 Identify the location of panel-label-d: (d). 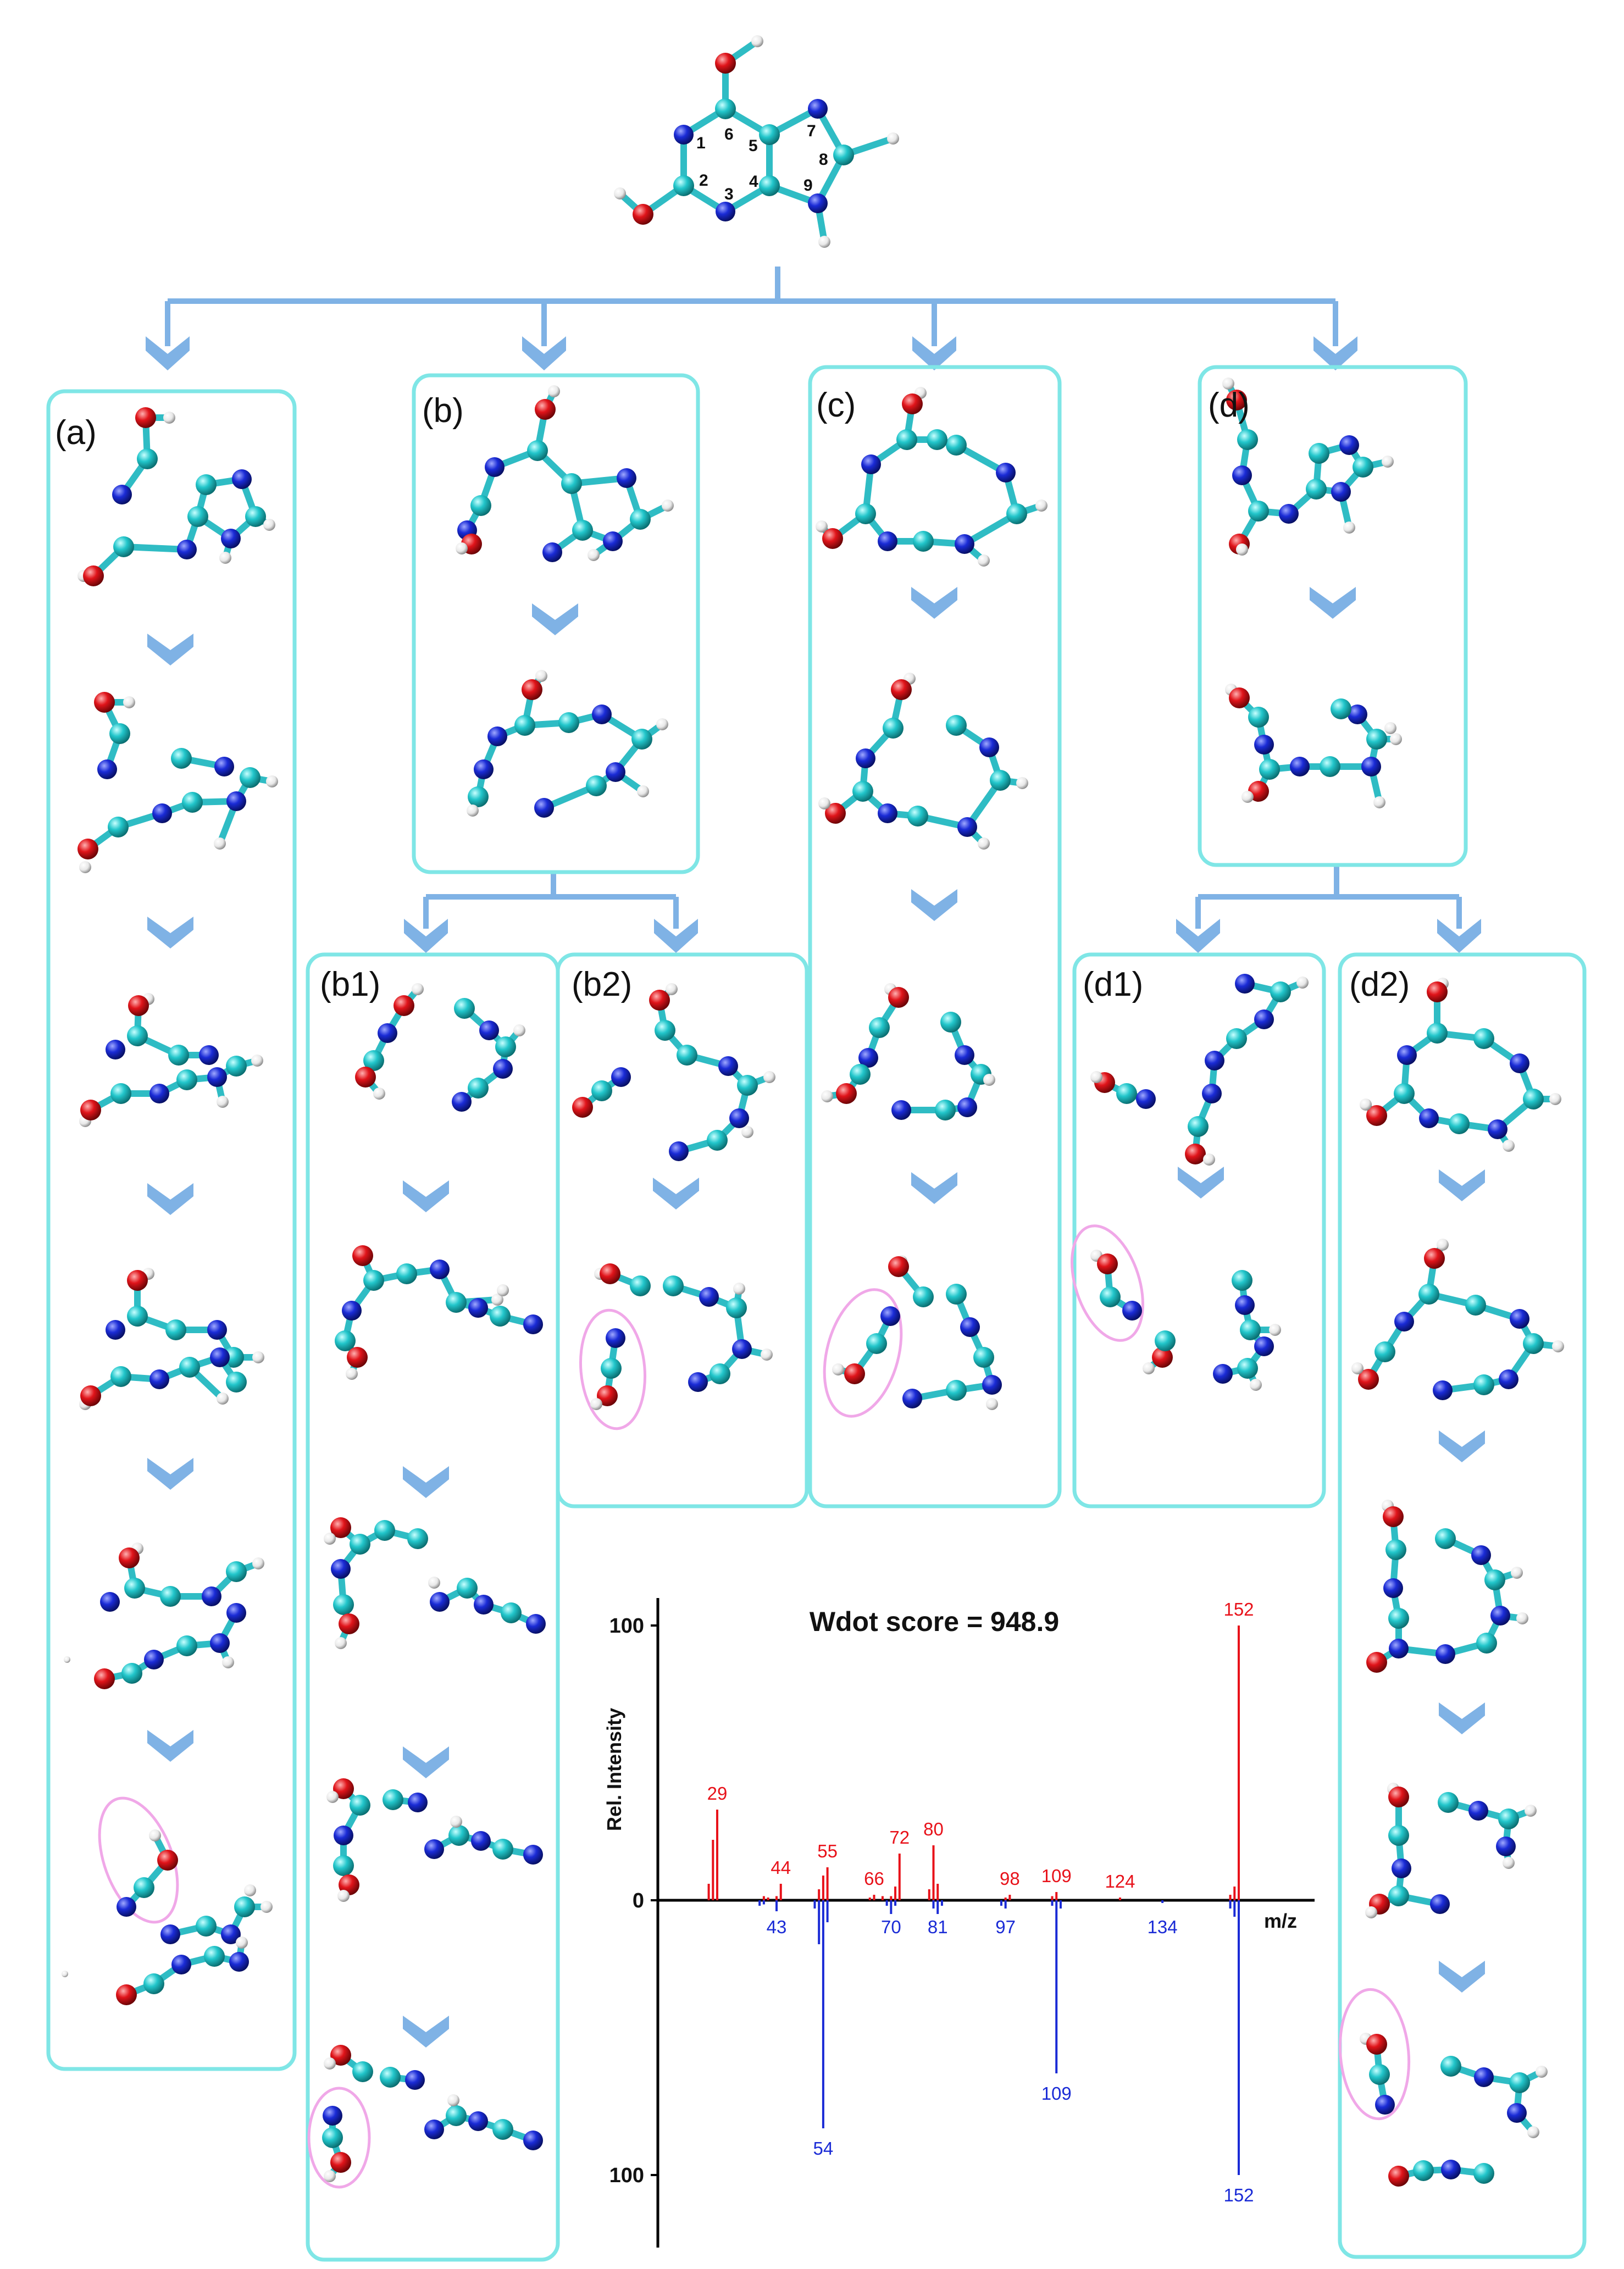
(1229, 405).